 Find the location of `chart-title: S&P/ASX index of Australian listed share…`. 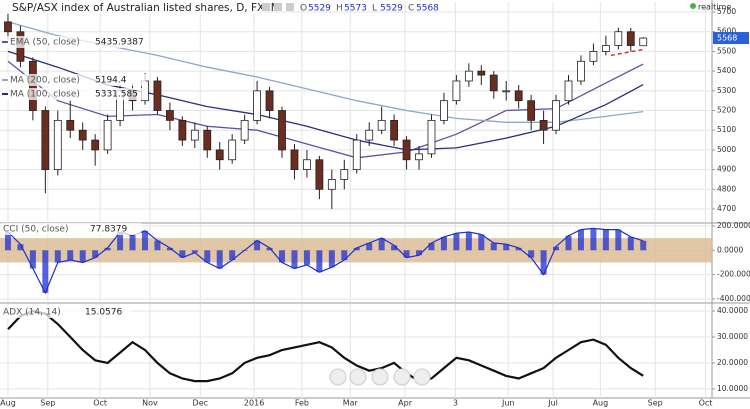

chart-title: S&P/ASX index of Australian listed share… is located at coordinates (146, 8).